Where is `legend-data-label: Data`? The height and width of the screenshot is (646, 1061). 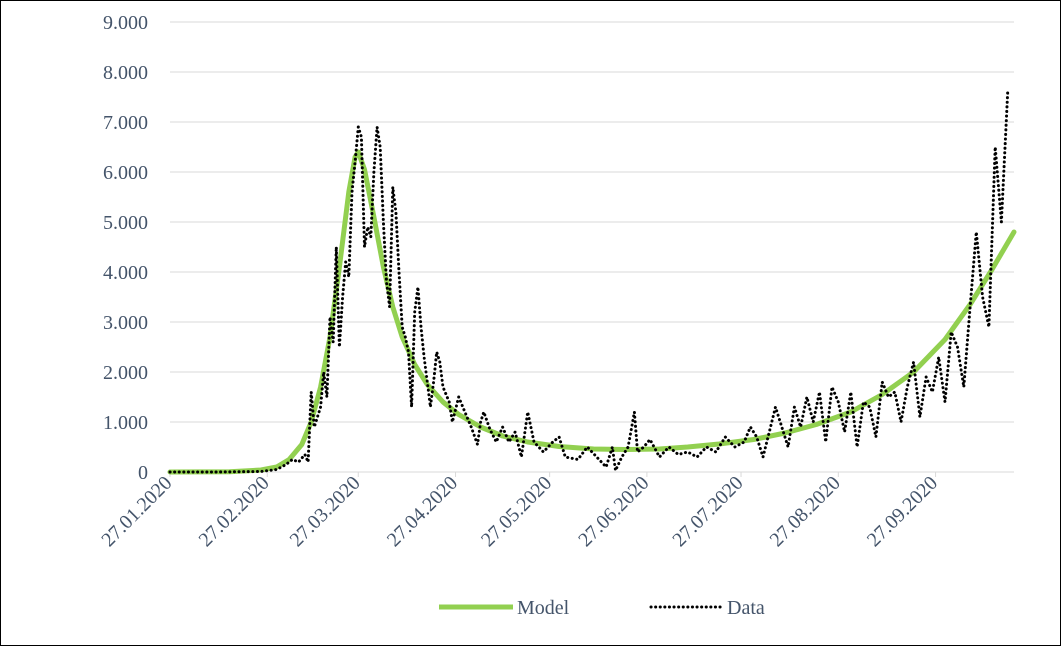
legend-data-label: Data is located at coordinates (746, 608).